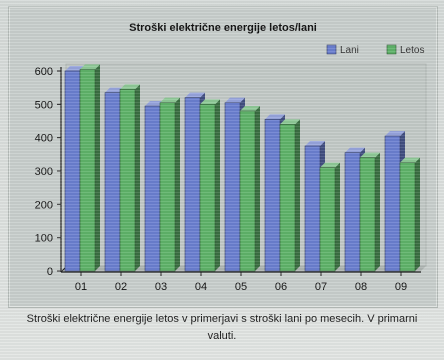  I want to click on y-tick-label: 0, so click(50, 272).